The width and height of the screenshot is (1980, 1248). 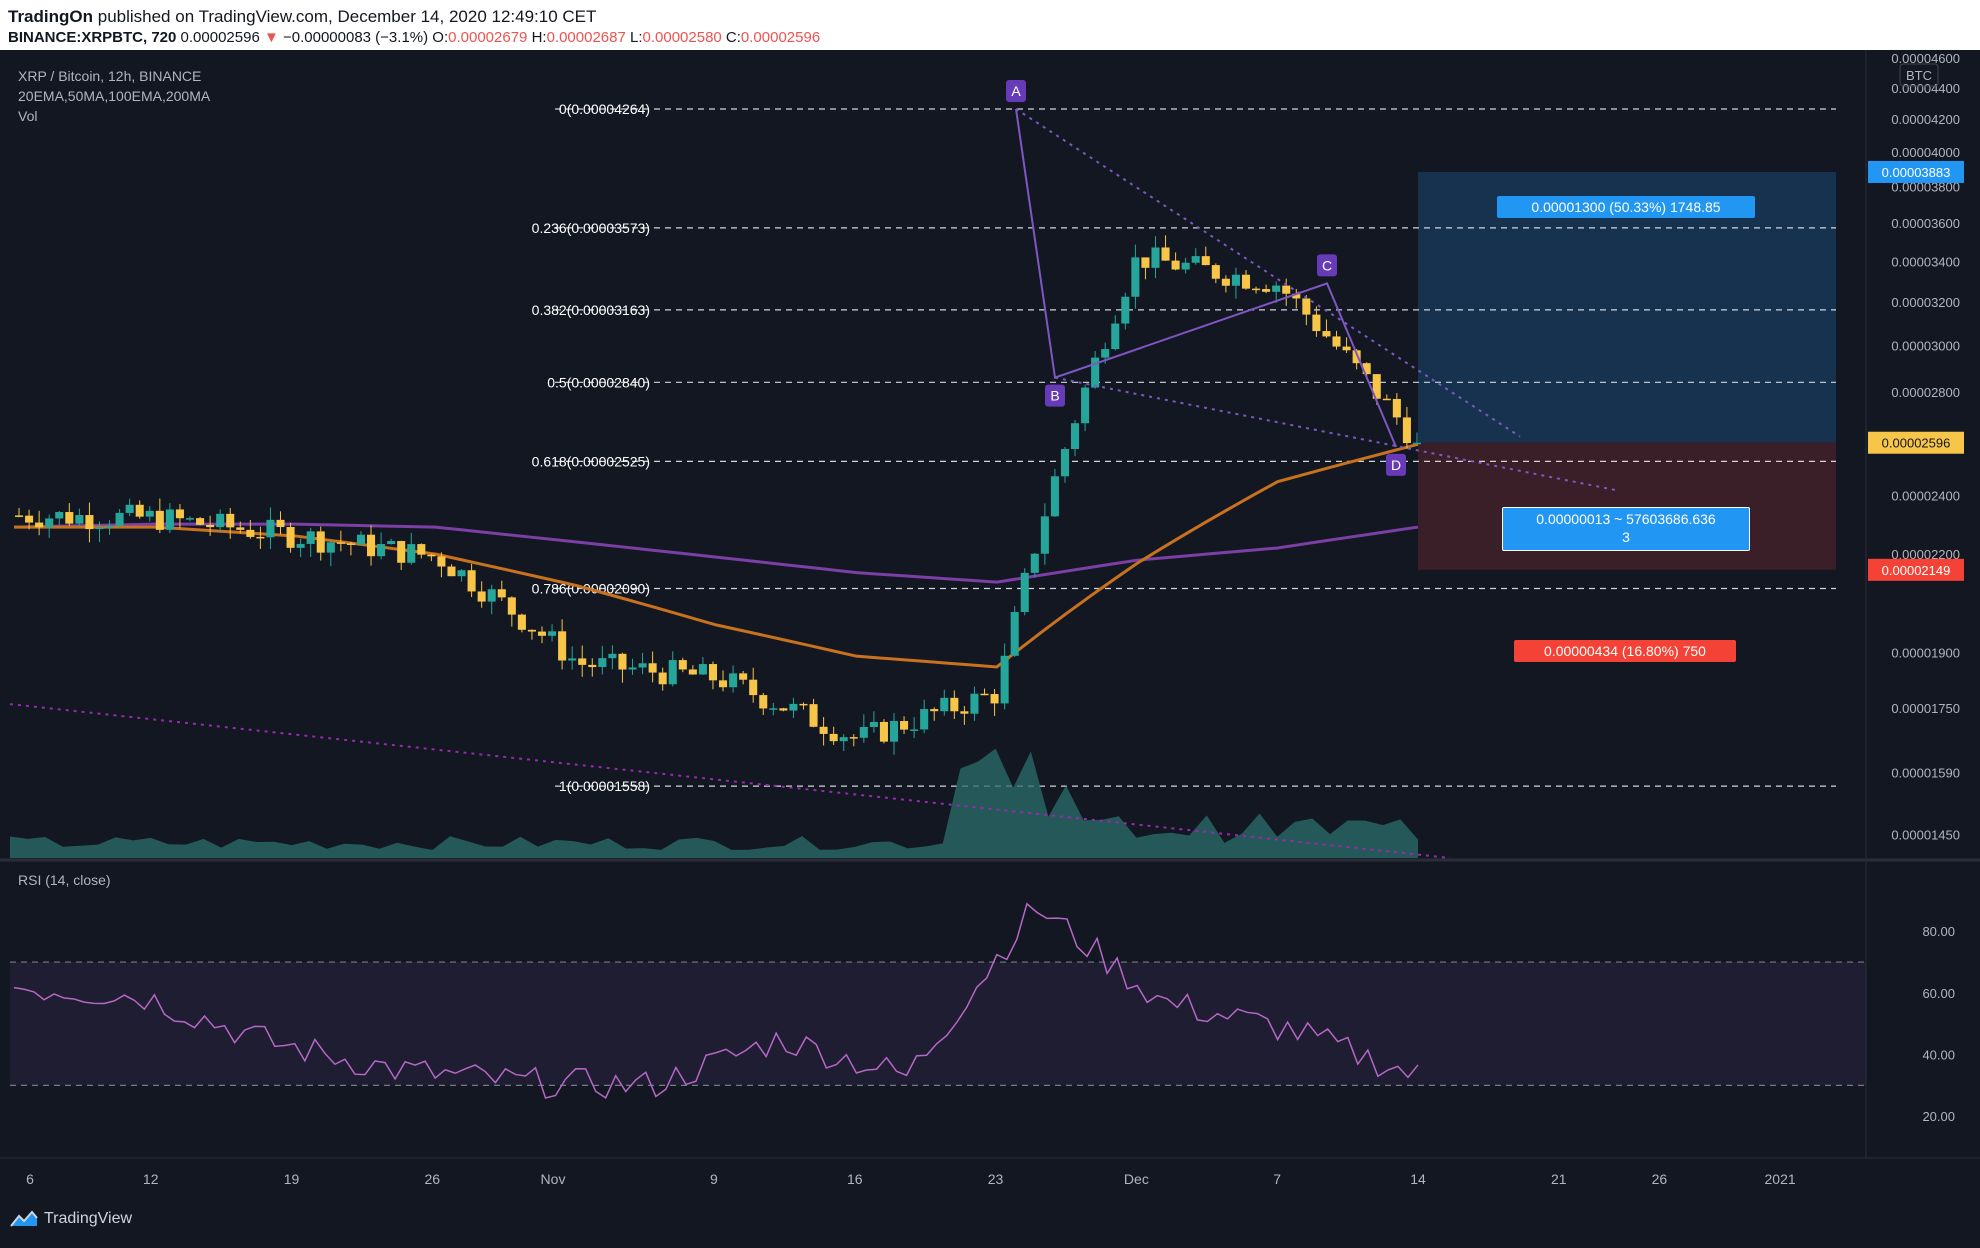 What do you see at coordinates (1626, 537) in the screenshot?
I see `entry-label-line2: 3` at bounding box center [1626, 537].